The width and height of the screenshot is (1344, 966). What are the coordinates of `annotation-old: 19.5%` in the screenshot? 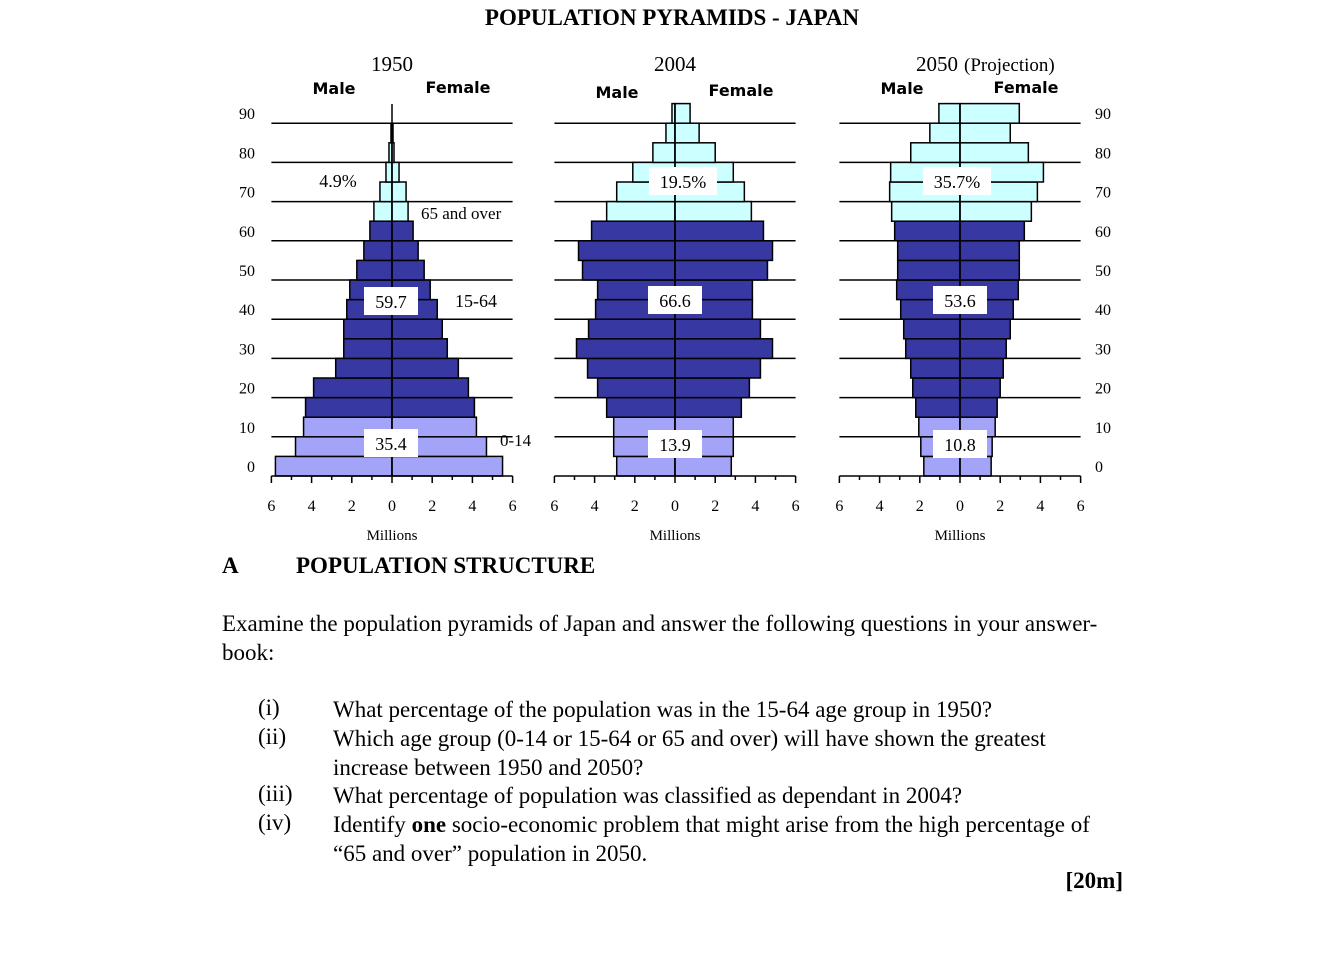 It's located at (683, 182).